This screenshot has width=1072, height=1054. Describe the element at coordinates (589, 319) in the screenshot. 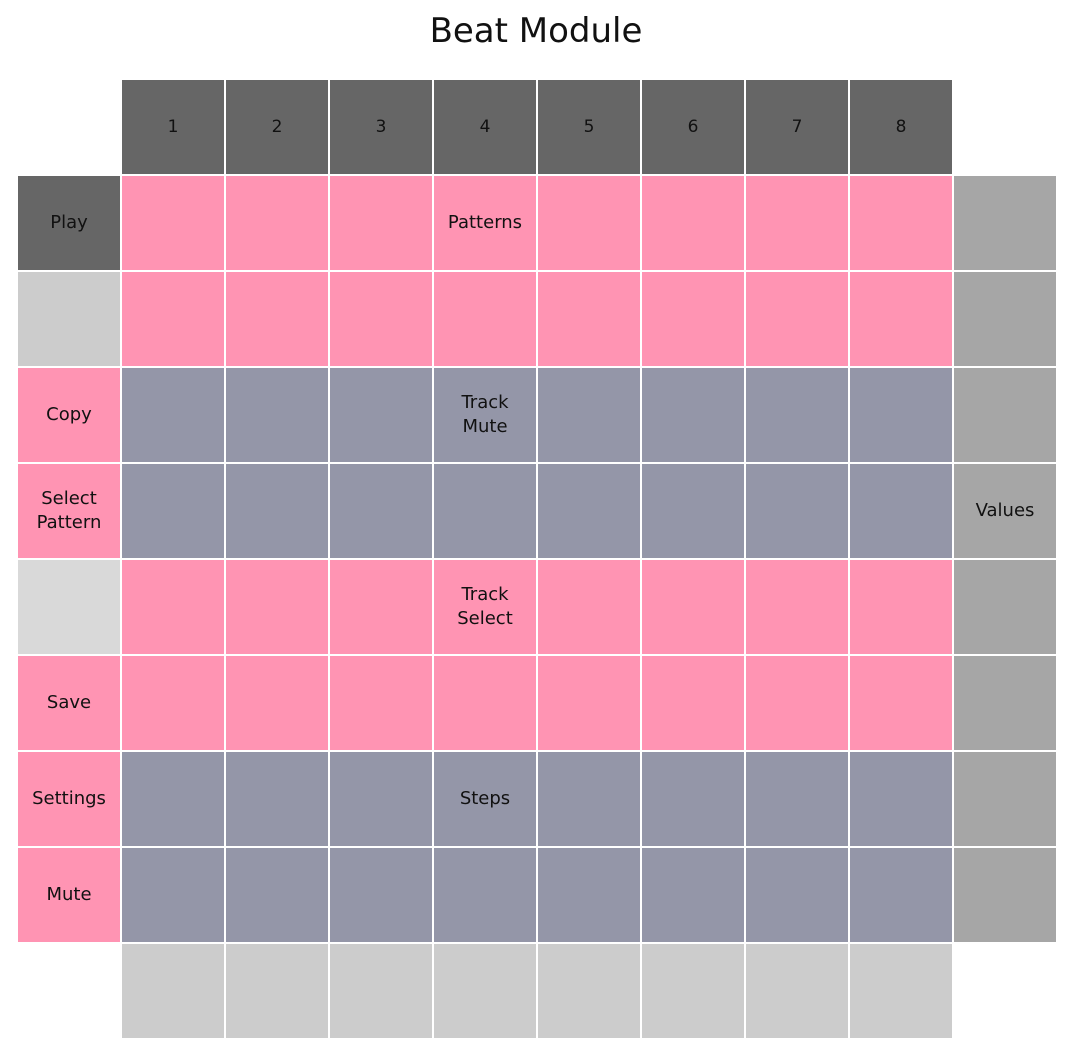

I see `pad-r2-c5` at that location.